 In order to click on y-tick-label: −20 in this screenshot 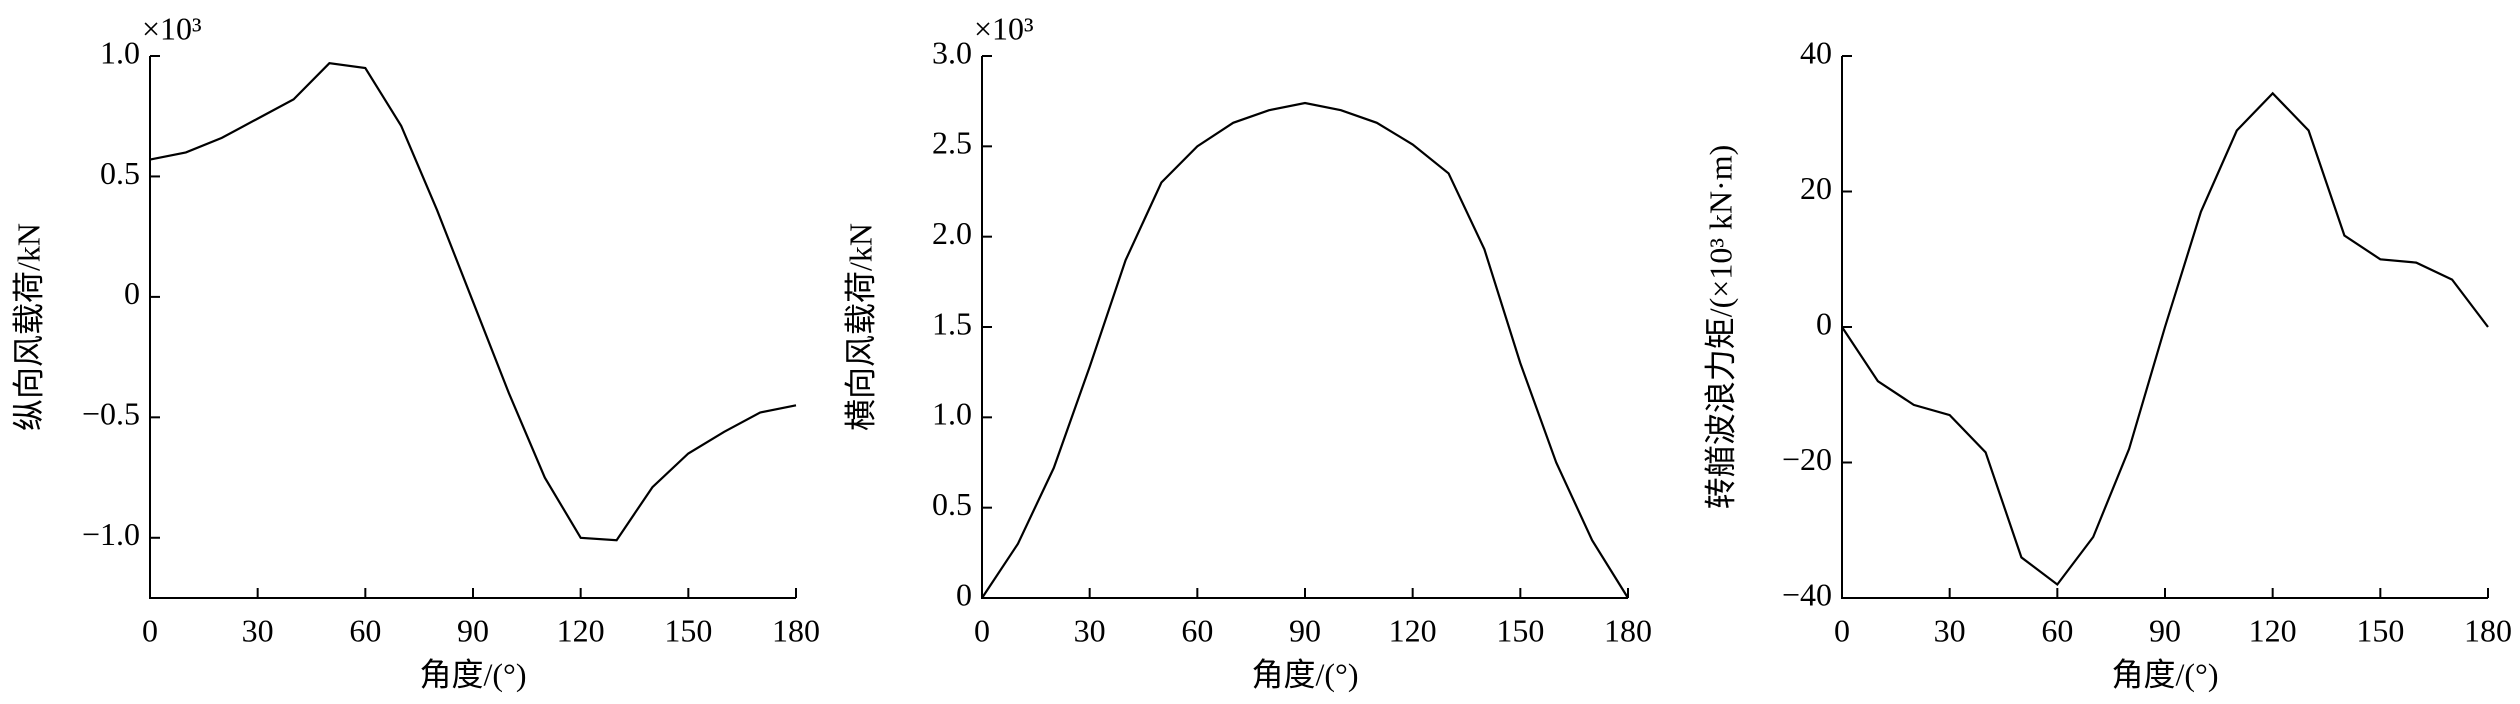, I will do `click(1807, 459)`.